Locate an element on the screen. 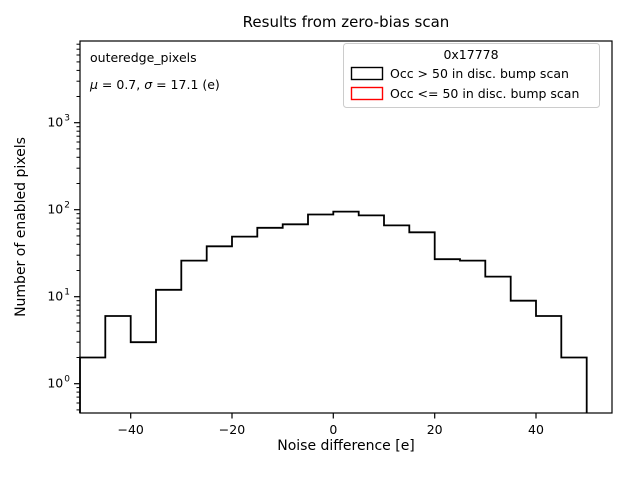 Image resolution: width=640 pixels, height=480 pixels. x-tick-label: 20 is located at coordinates (435, 429).